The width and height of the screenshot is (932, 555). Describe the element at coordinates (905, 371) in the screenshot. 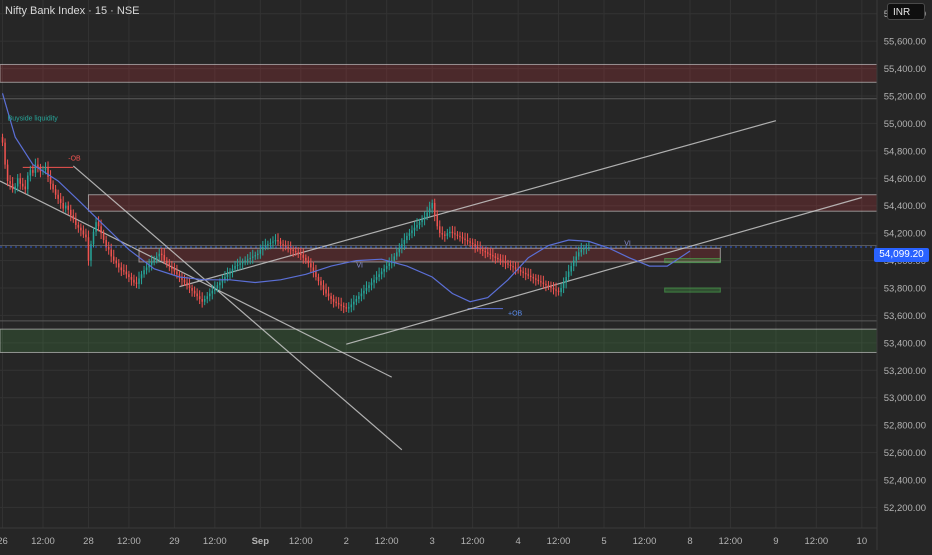

I see `price-axis-label: 53,200.00` at that location.